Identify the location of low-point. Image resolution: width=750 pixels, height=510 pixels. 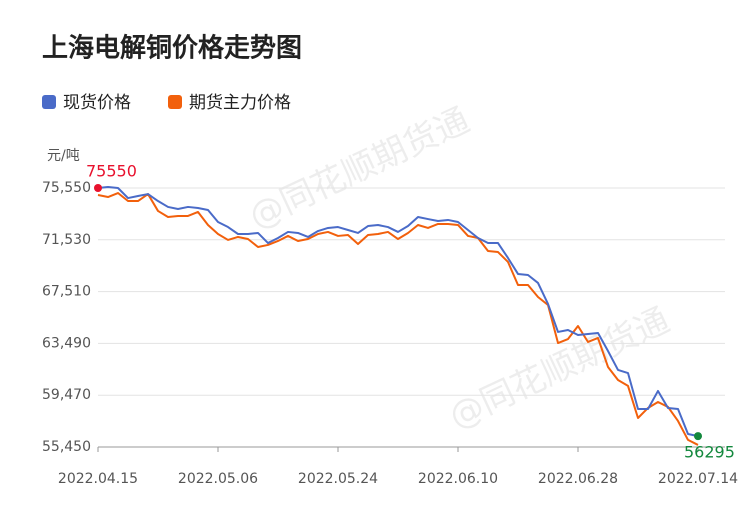
(698, 436).